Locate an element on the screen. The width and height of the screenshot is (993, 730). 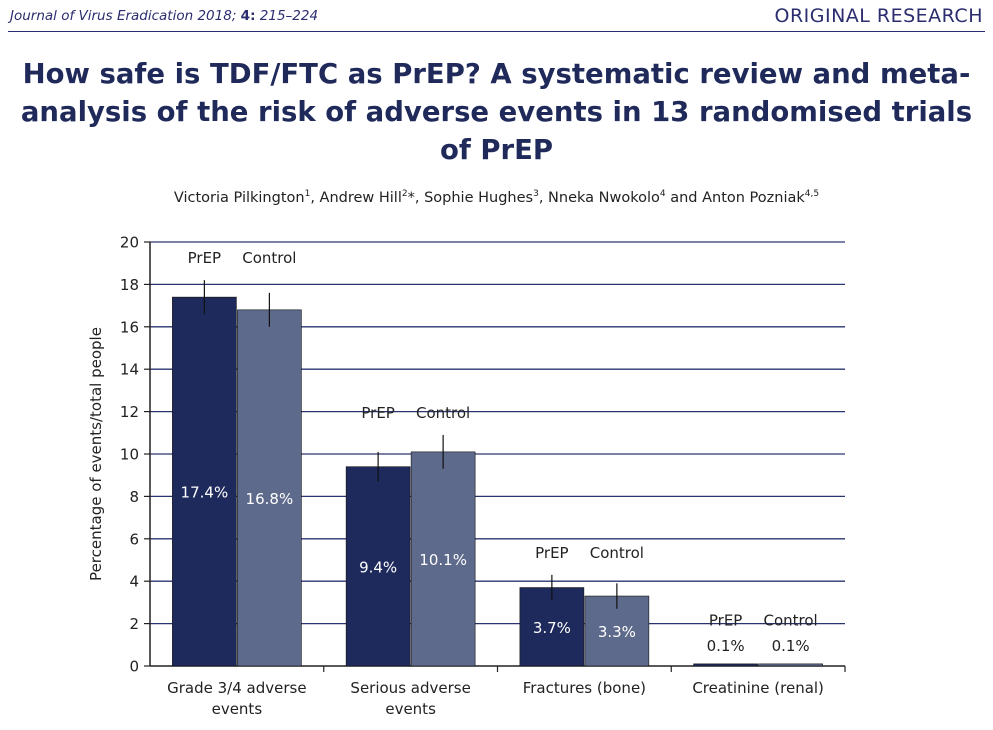
y-tick-label: 6 is located at coordinates (134, 539).